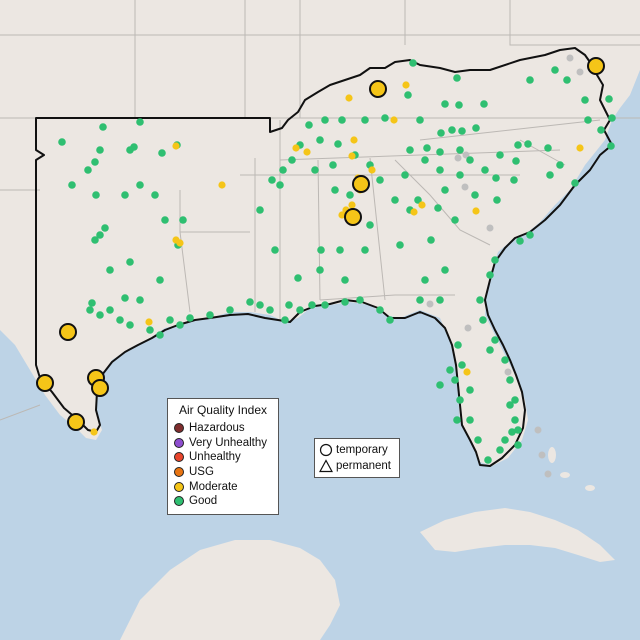 The width and height of the screenshot is (640, 640). Describe the element at coordinates (357, 458) in the screenshot. I see `shape-legend: temporary permanent` at that location.